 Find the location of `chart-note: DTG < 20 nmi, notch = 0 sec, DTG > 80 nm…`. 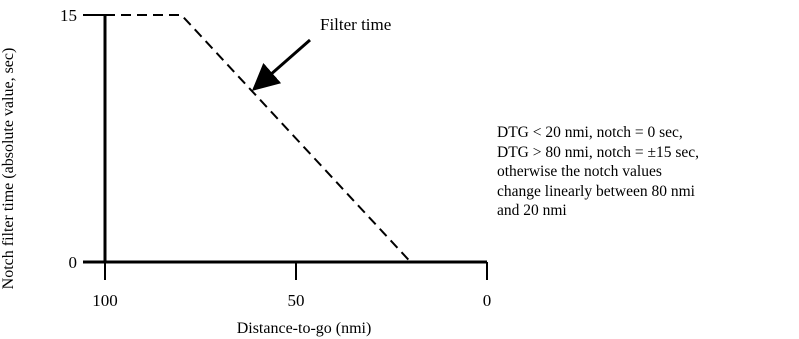

chart-note: DTG < 20 nmi, notch = 0 sec, DTG > 80 nm… is located at coordinates (647, 172).